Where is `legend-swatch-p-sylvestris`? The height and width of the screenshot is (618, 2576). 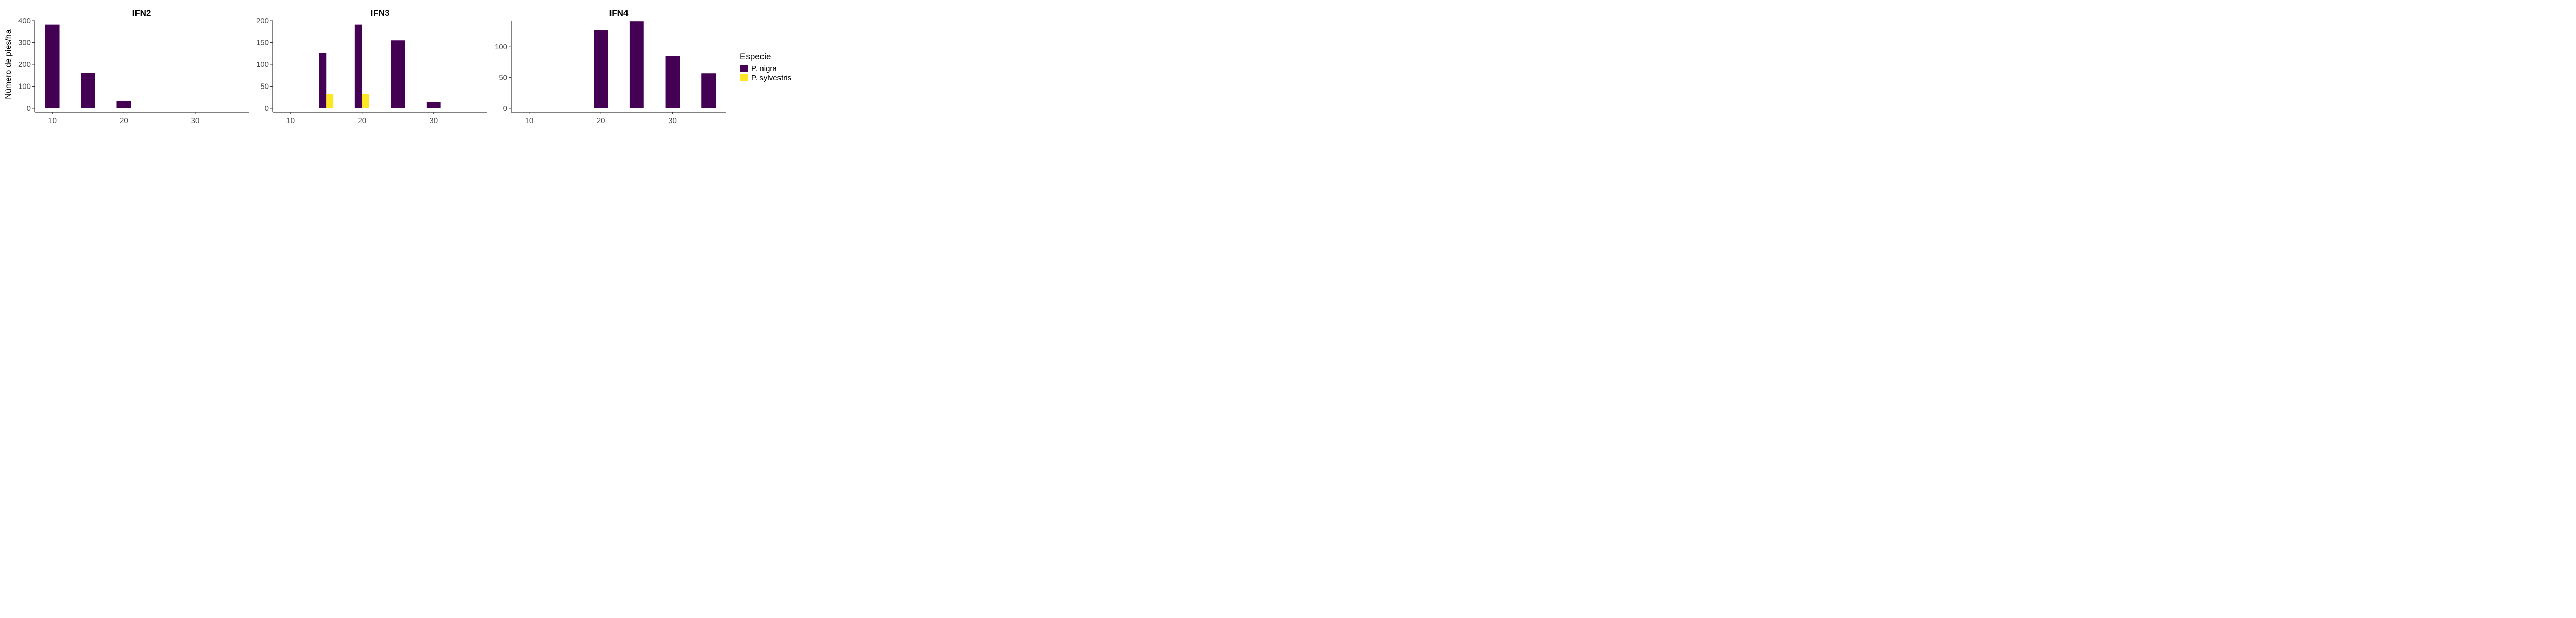 legend-swatch-p-sylvestris is located at coordinates (744, 77).